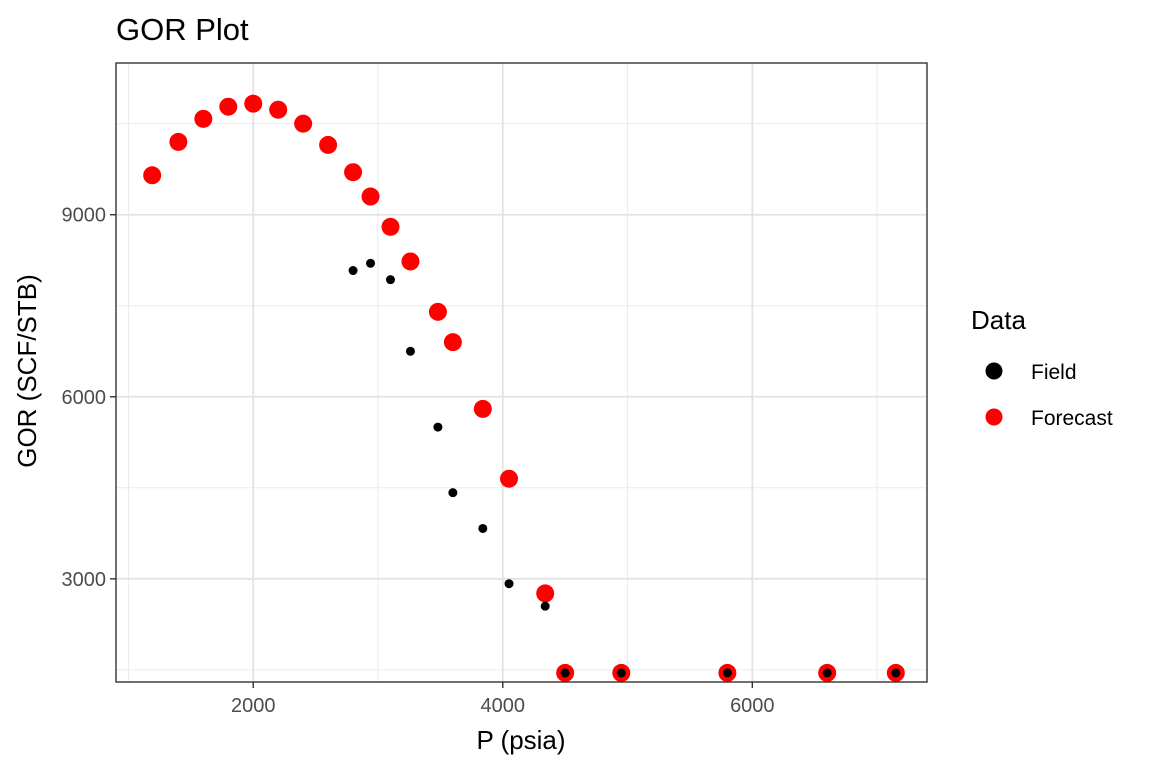  Describe the element at coordinates (503, 706) in the screenshot. I see `x-tick-label: 4000` at that location.